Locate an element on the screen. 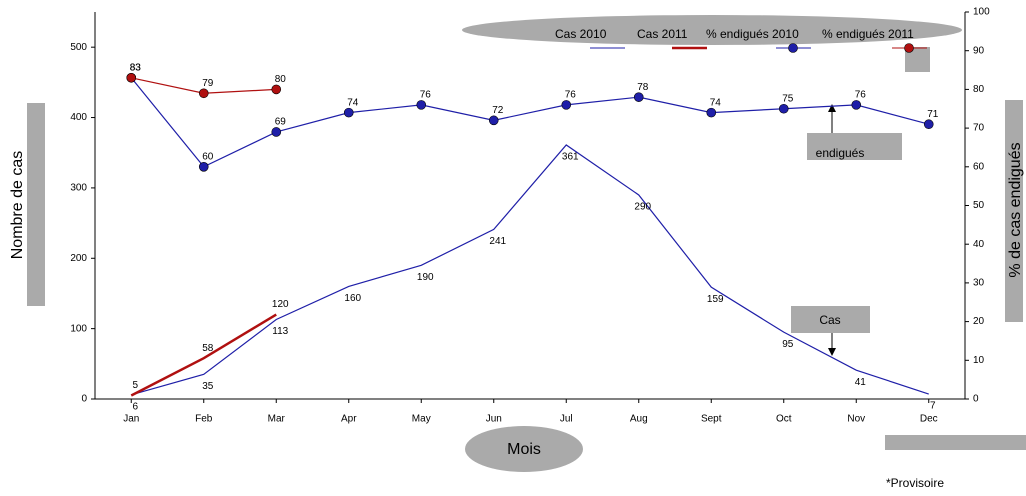 The width and height of the screenshot is (1026, 496). x-axis-label: Mois is located at coordinates (524, 449).